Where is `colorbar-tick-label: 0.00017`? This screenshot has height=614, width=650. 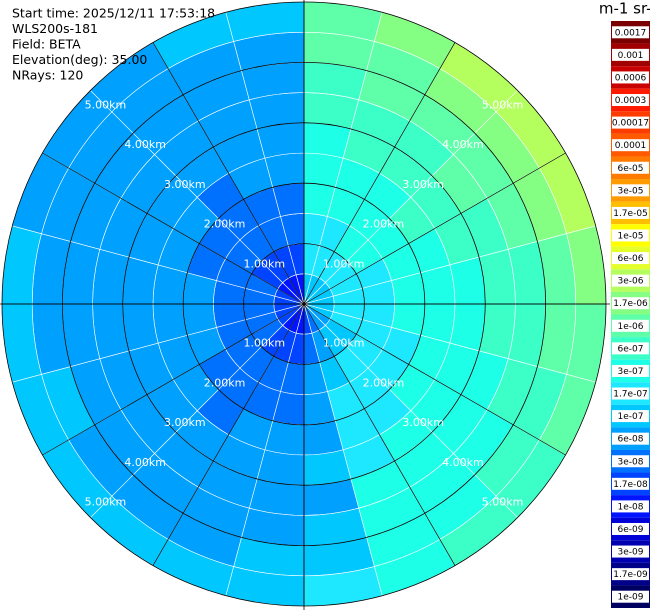
colorbar-tick-label: 0.00017 is located at coordinates (630, 124).